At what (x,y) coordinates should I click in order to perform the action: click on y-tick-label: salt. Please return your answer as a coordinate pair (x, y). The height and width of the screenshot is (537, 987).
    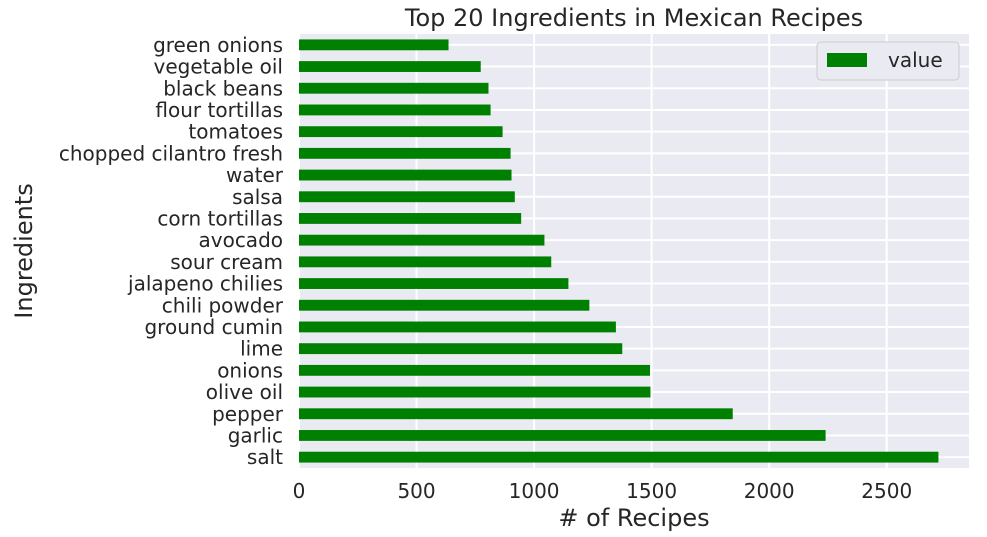
    Looking at the image, I should click on (265, 457).